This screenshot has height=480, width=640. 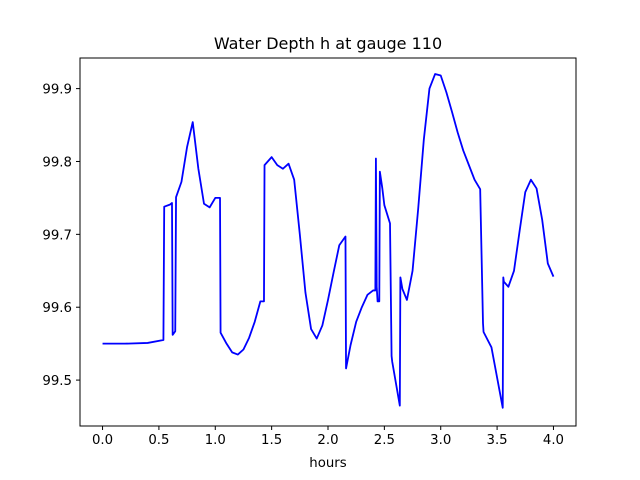 I want to click on y-tick-label: 99.8, so click(x=57, y=162).